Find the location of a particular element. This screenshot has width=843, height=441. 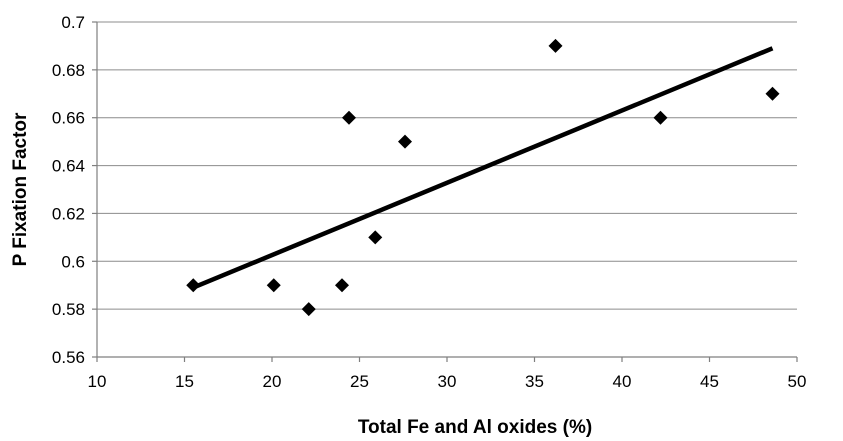

y-tick-label: 0.68 is located at coordinates (68, 70).